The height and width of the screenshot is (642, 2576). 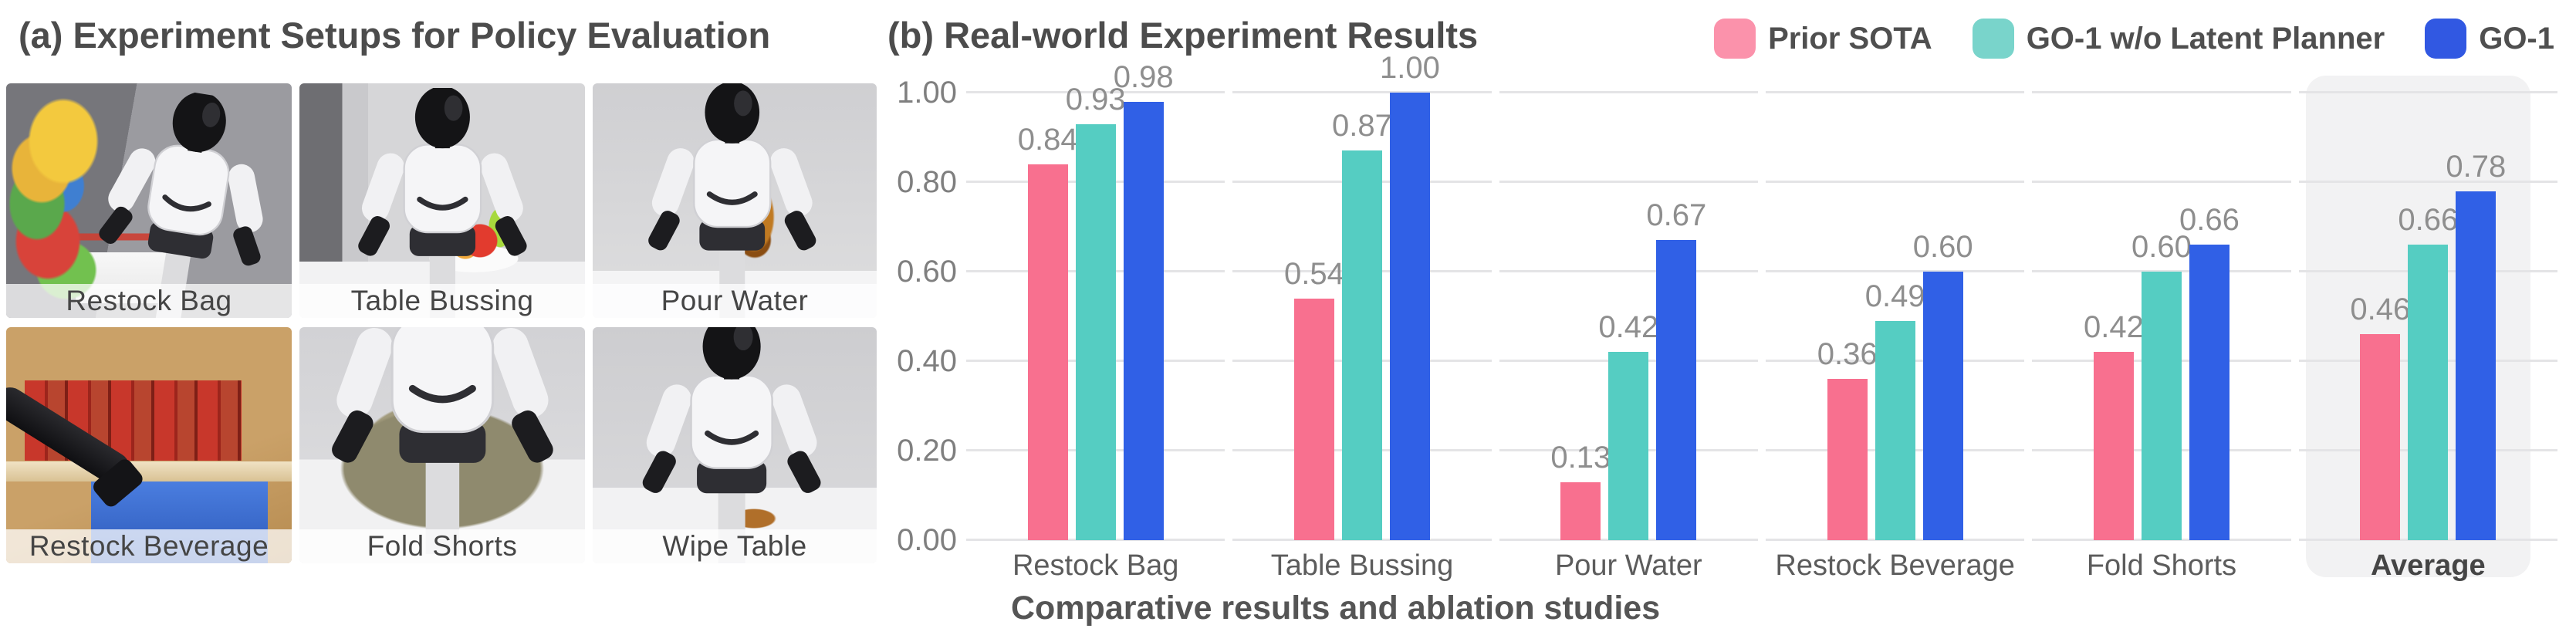 What do you see at coordinates (2428, 372) in the screenshot?
I see `bar-go-1-w-o-latent-planner-average: 0.66` at bounding box center [2428, 372].